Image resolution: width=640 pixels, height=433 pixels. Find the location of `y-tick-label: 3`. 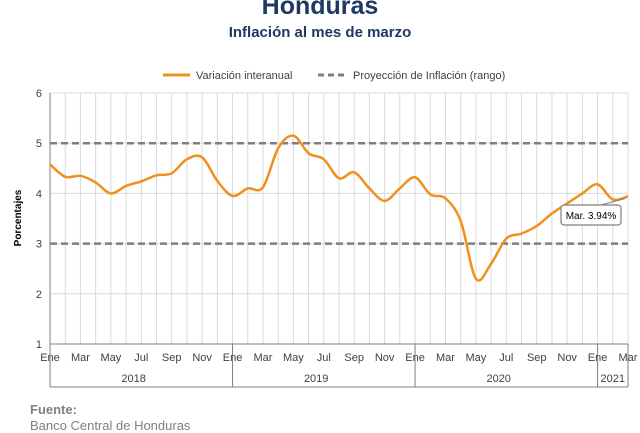

y-tick-label: 3 is located at coordinates (39, 245).